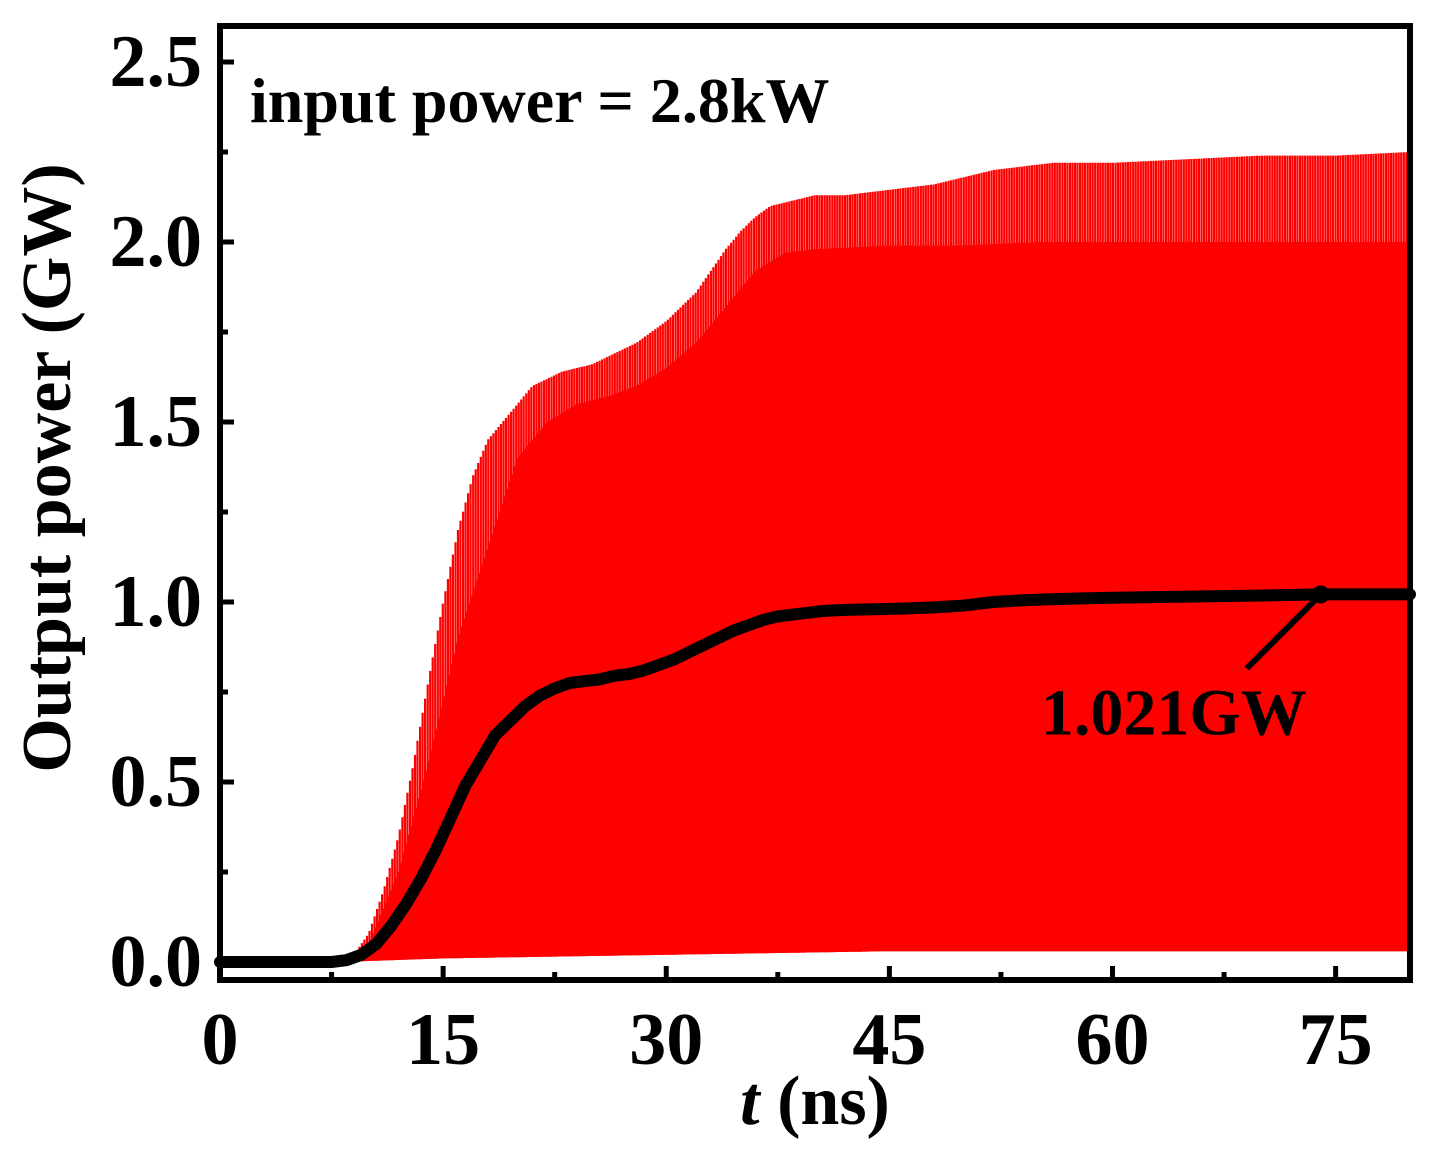 Image resolution: width=1441 pixels, height=1155 pixels. What do you see at coordinates (825, 1101) in the screenshot?
I see `x-axis-label-unit: (ns)` at bounding box center [825, 1101].